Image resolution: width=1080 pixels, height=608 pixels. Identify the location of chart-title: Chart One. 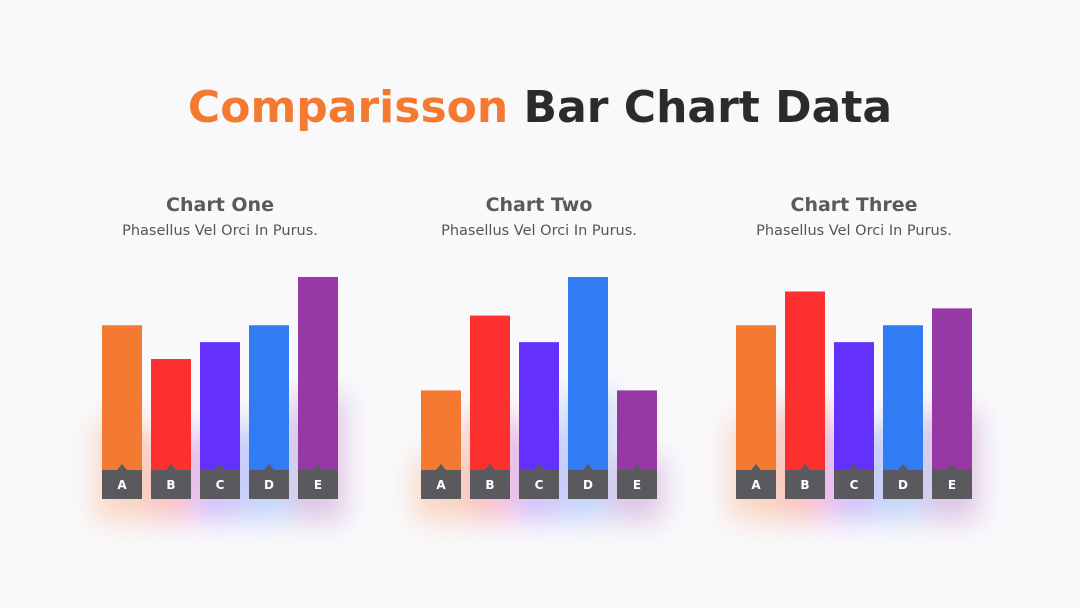
(220, 205).